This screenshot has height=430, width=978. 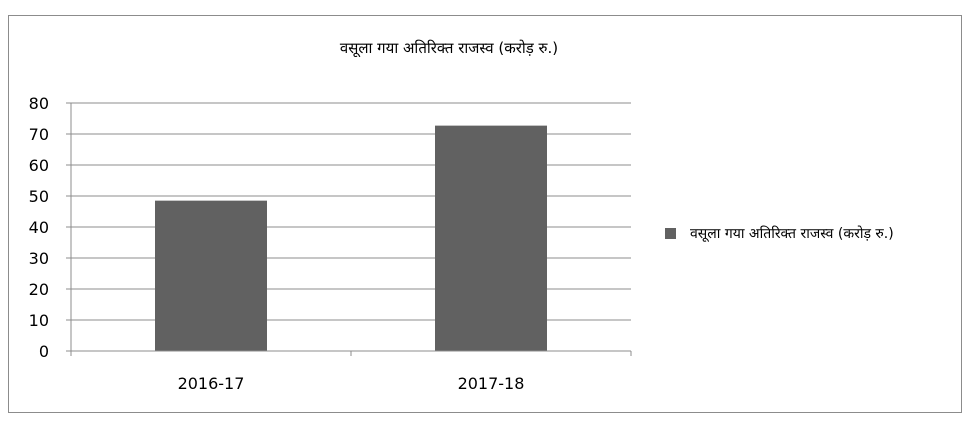 What do you see at coordinates (39, 196) in the screenshot?
I see `y-tick-label: 50` at bounding box center [39, 196].